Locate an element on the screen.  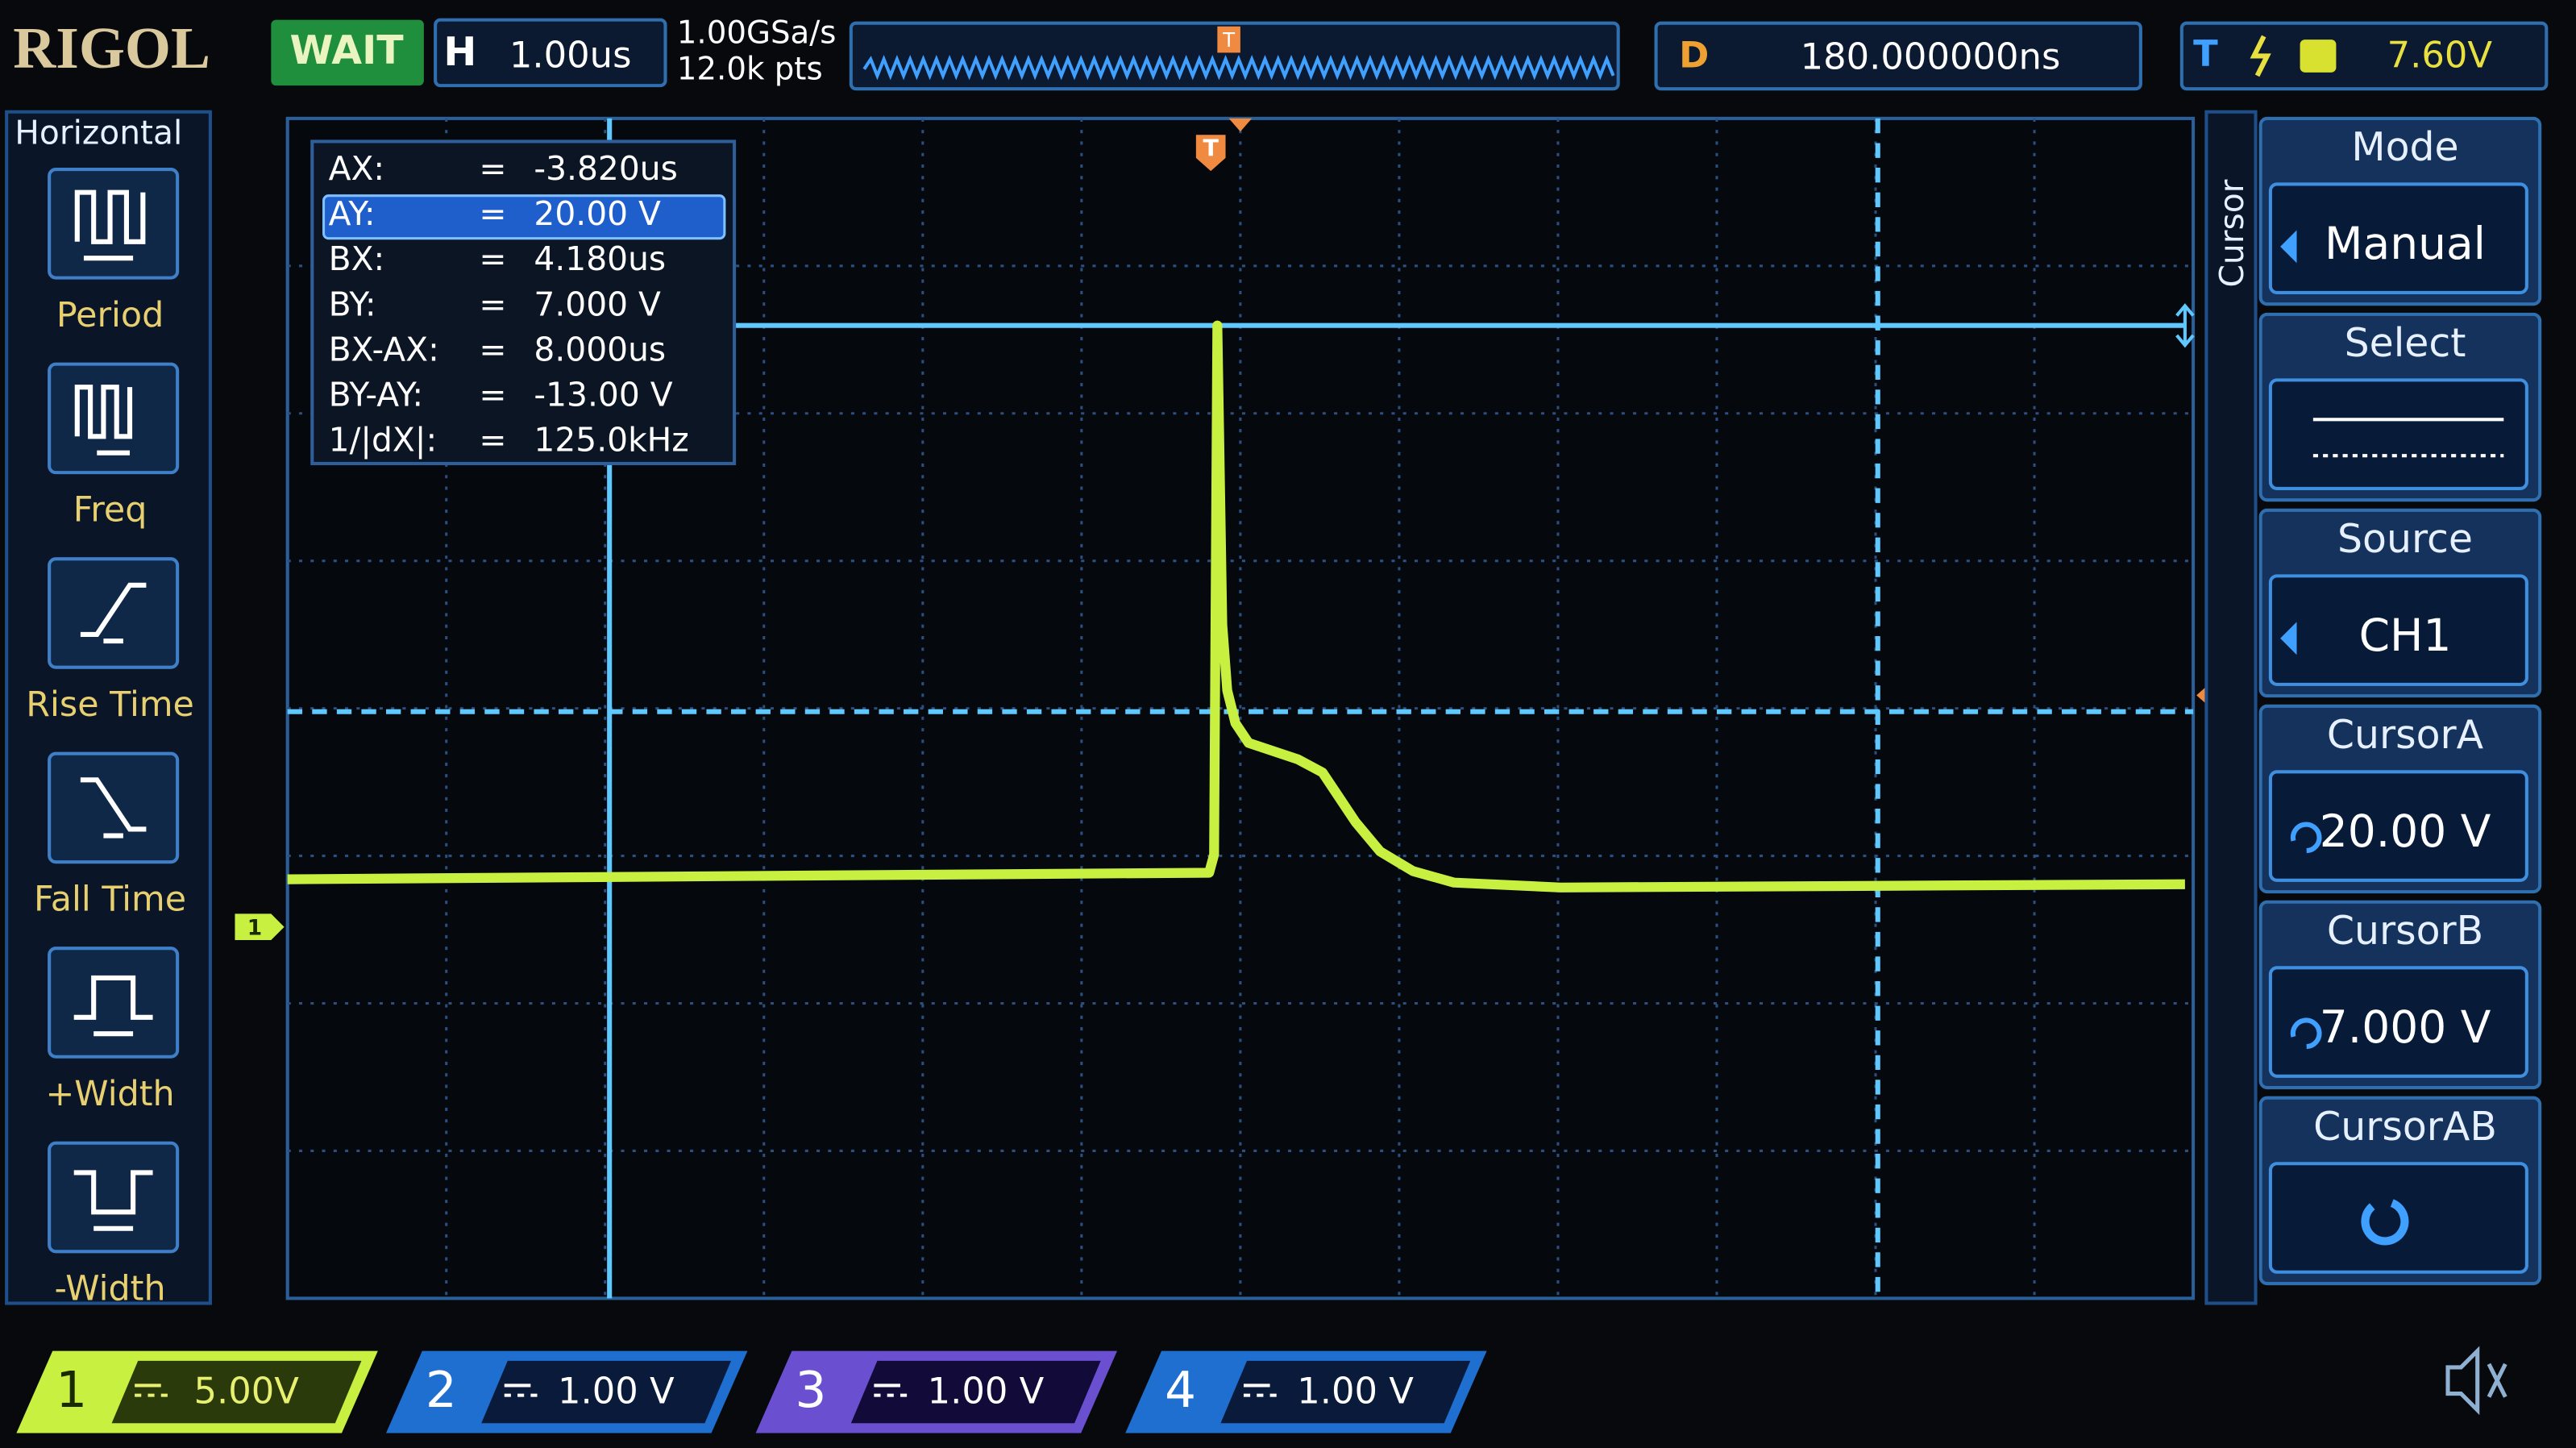
cursor-readout-highlight is located at coordinates (524, 217).